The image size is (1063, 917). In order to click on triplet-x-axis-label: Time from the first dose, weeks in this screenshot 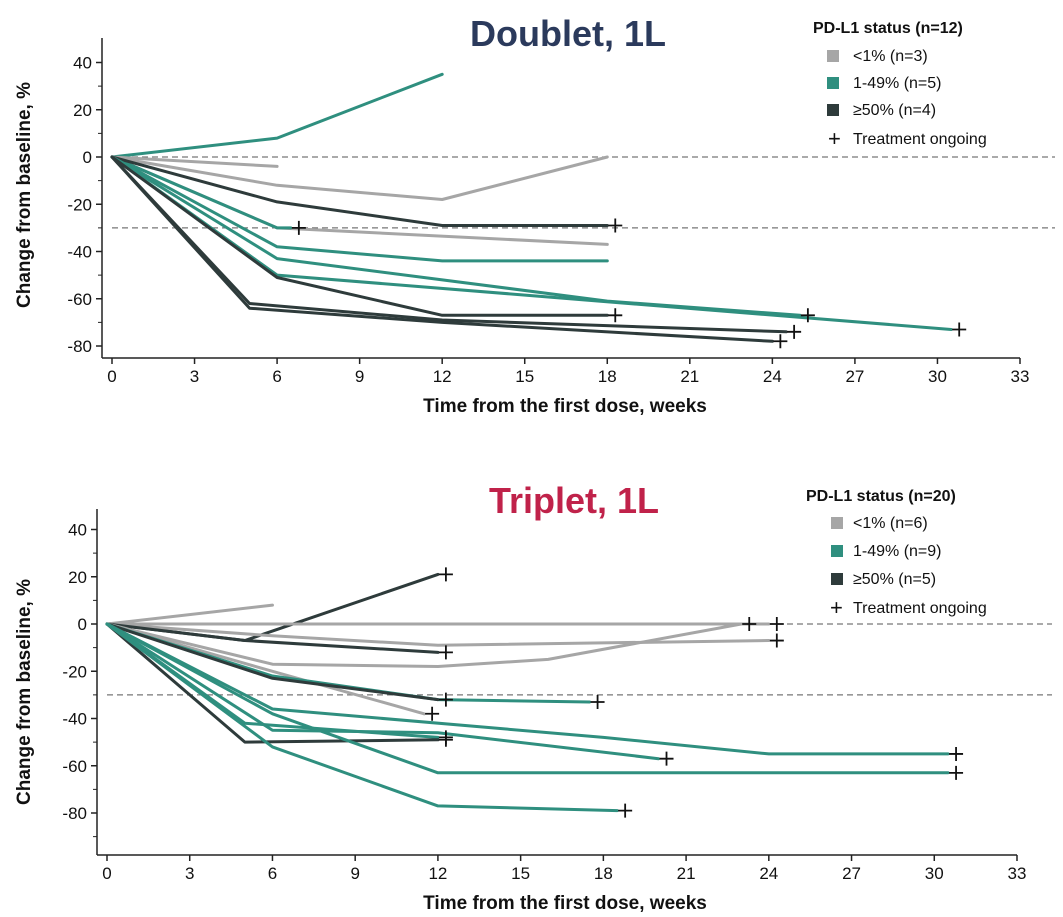, I will do `click(565, 903)`.